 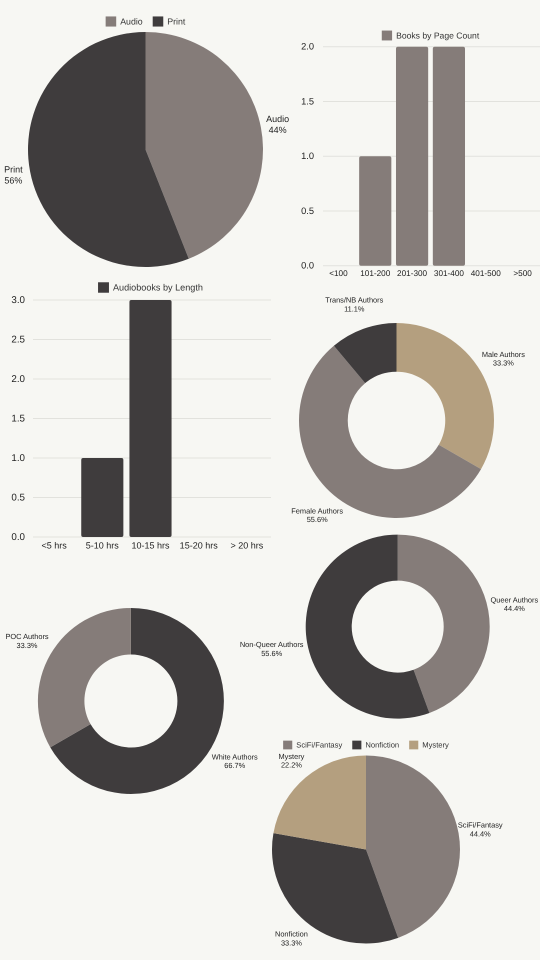 What do you see at coordinates (18, 340) in the screenshot?
I see `y-tick-label: 2.5` at bounding box center [18, 340].